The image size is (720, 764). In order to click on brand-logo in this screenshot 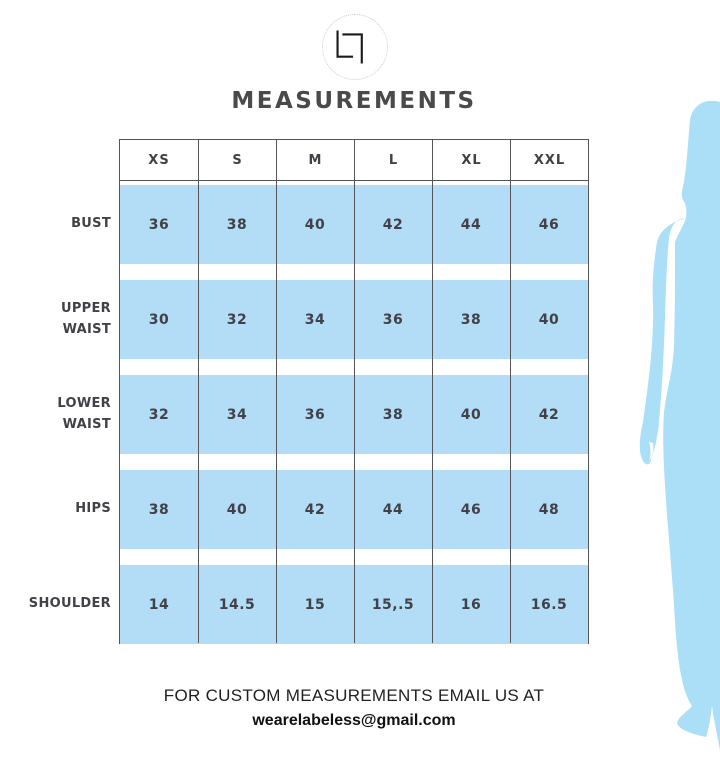, I will do `click(355, 47)`.